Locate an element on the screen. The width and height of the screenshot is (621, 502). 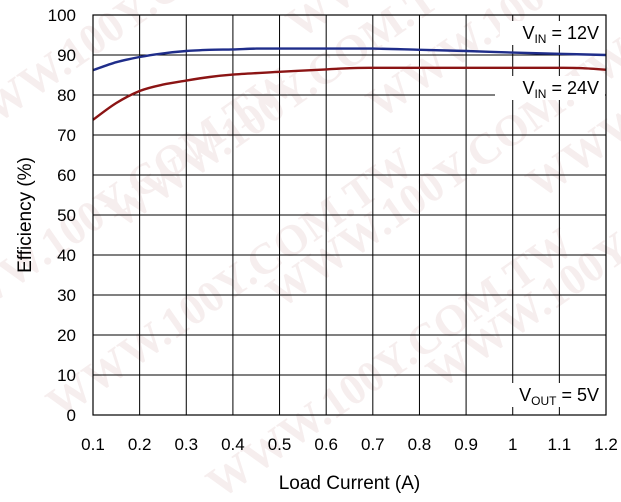
x-tick-label: 0.1 is located at coordinates (93, 444).